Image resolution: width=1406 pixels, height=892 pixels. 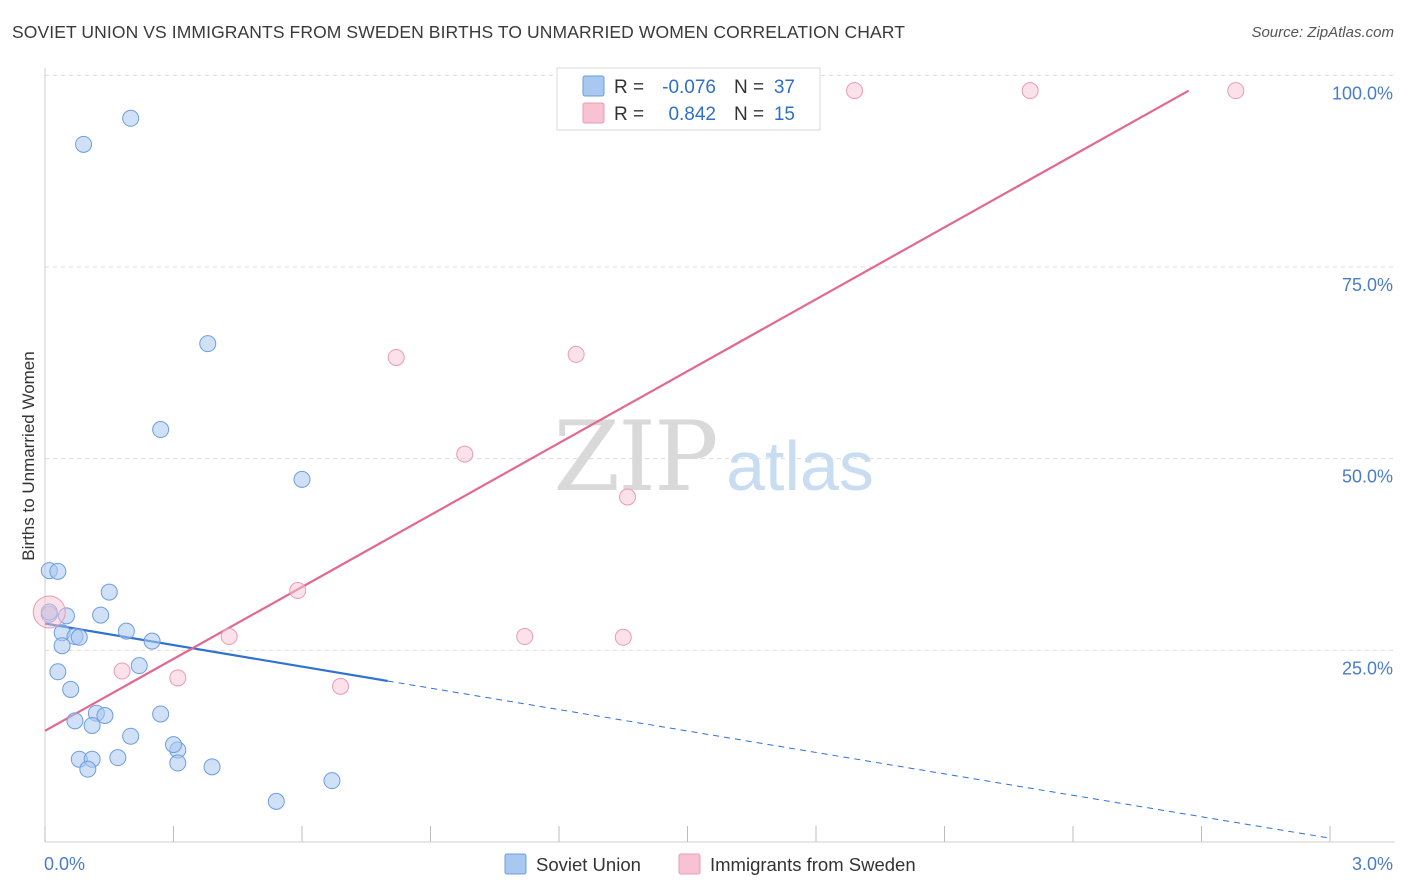 What do you see at coordinates (28, 455) in the screenshot?
I see `y-axis-label: Births to Unmarried Women` at bounding box center [28, 455].